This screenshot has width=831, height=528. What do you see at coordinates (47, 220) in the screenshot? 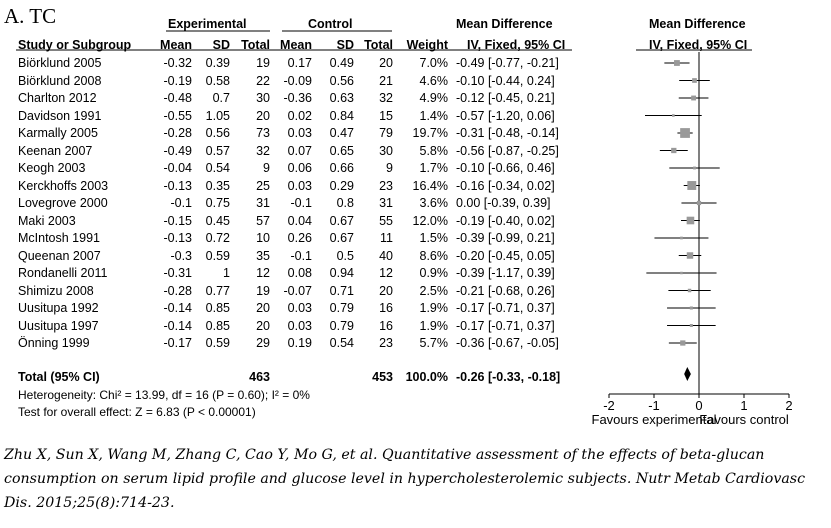
I see `study-name-cell: Maki 2003` at bounding box center [47, 220].